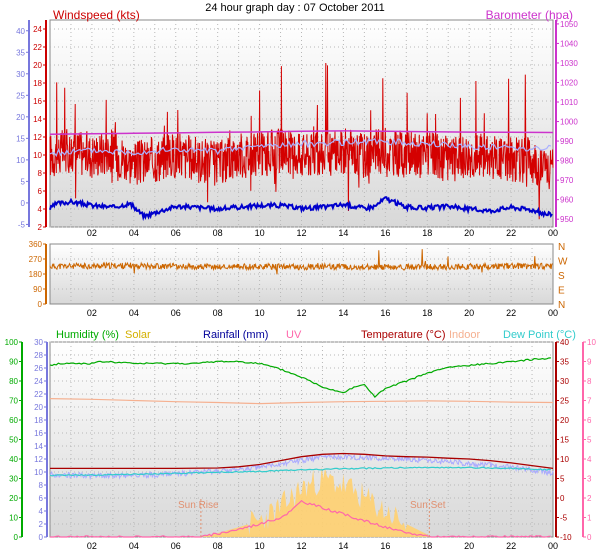 This screenshot has height=555, width=600. What do you see at coordinates (301, 262) in the screenshot?
I see `direction-series` at bounding box center [301, 262].